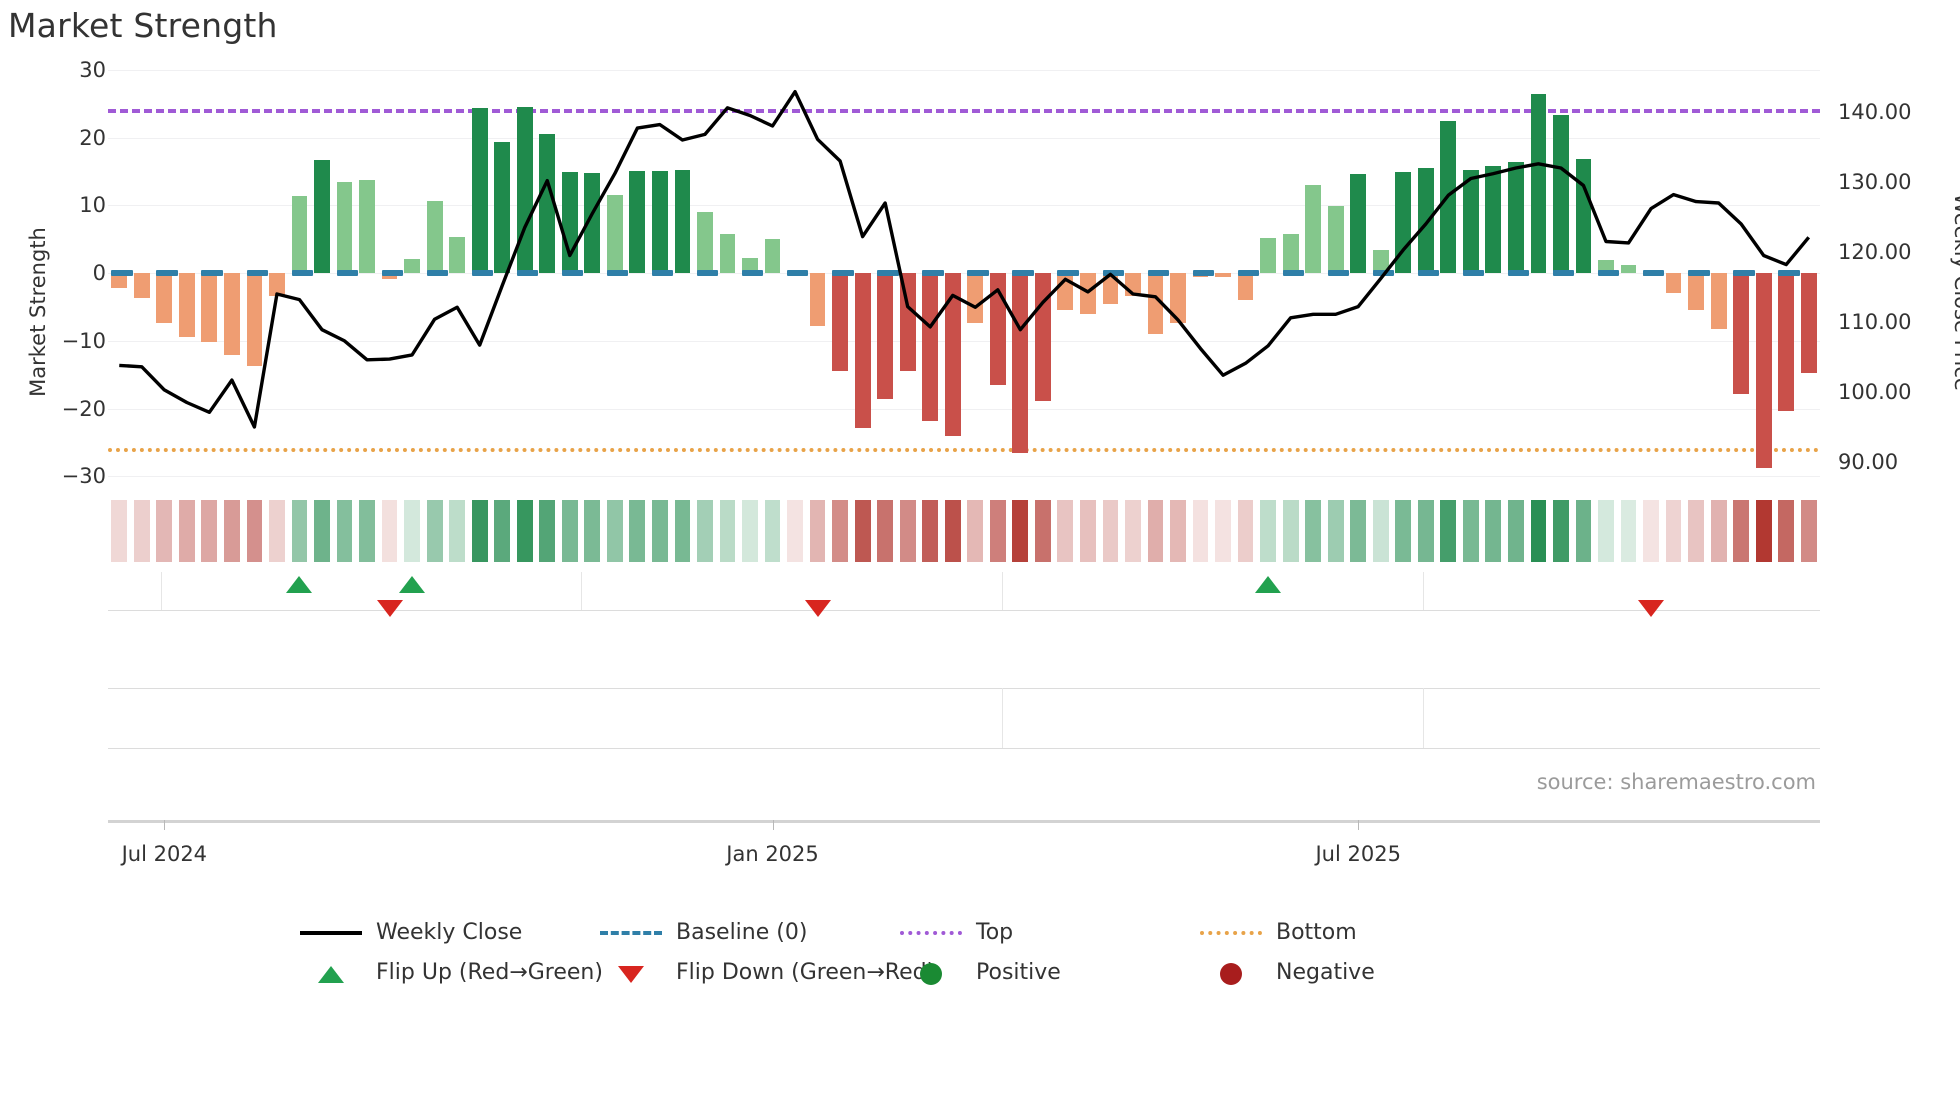 The image size is (1960, 1102). What do you see at coordinates (1278, 932) in the screenshot?
I see `legend-item: Bottom` at bounding box center [1278, 932].